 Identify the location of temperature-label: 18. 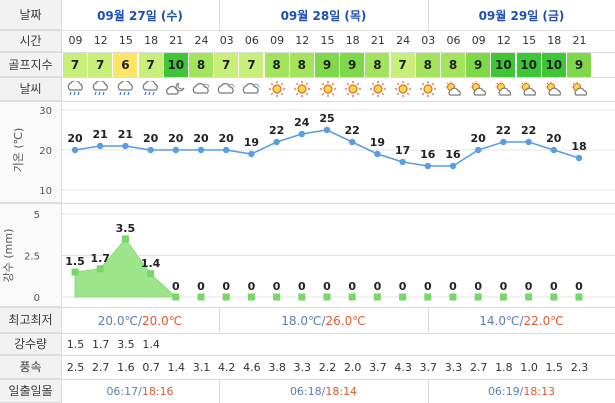
(578, 146).